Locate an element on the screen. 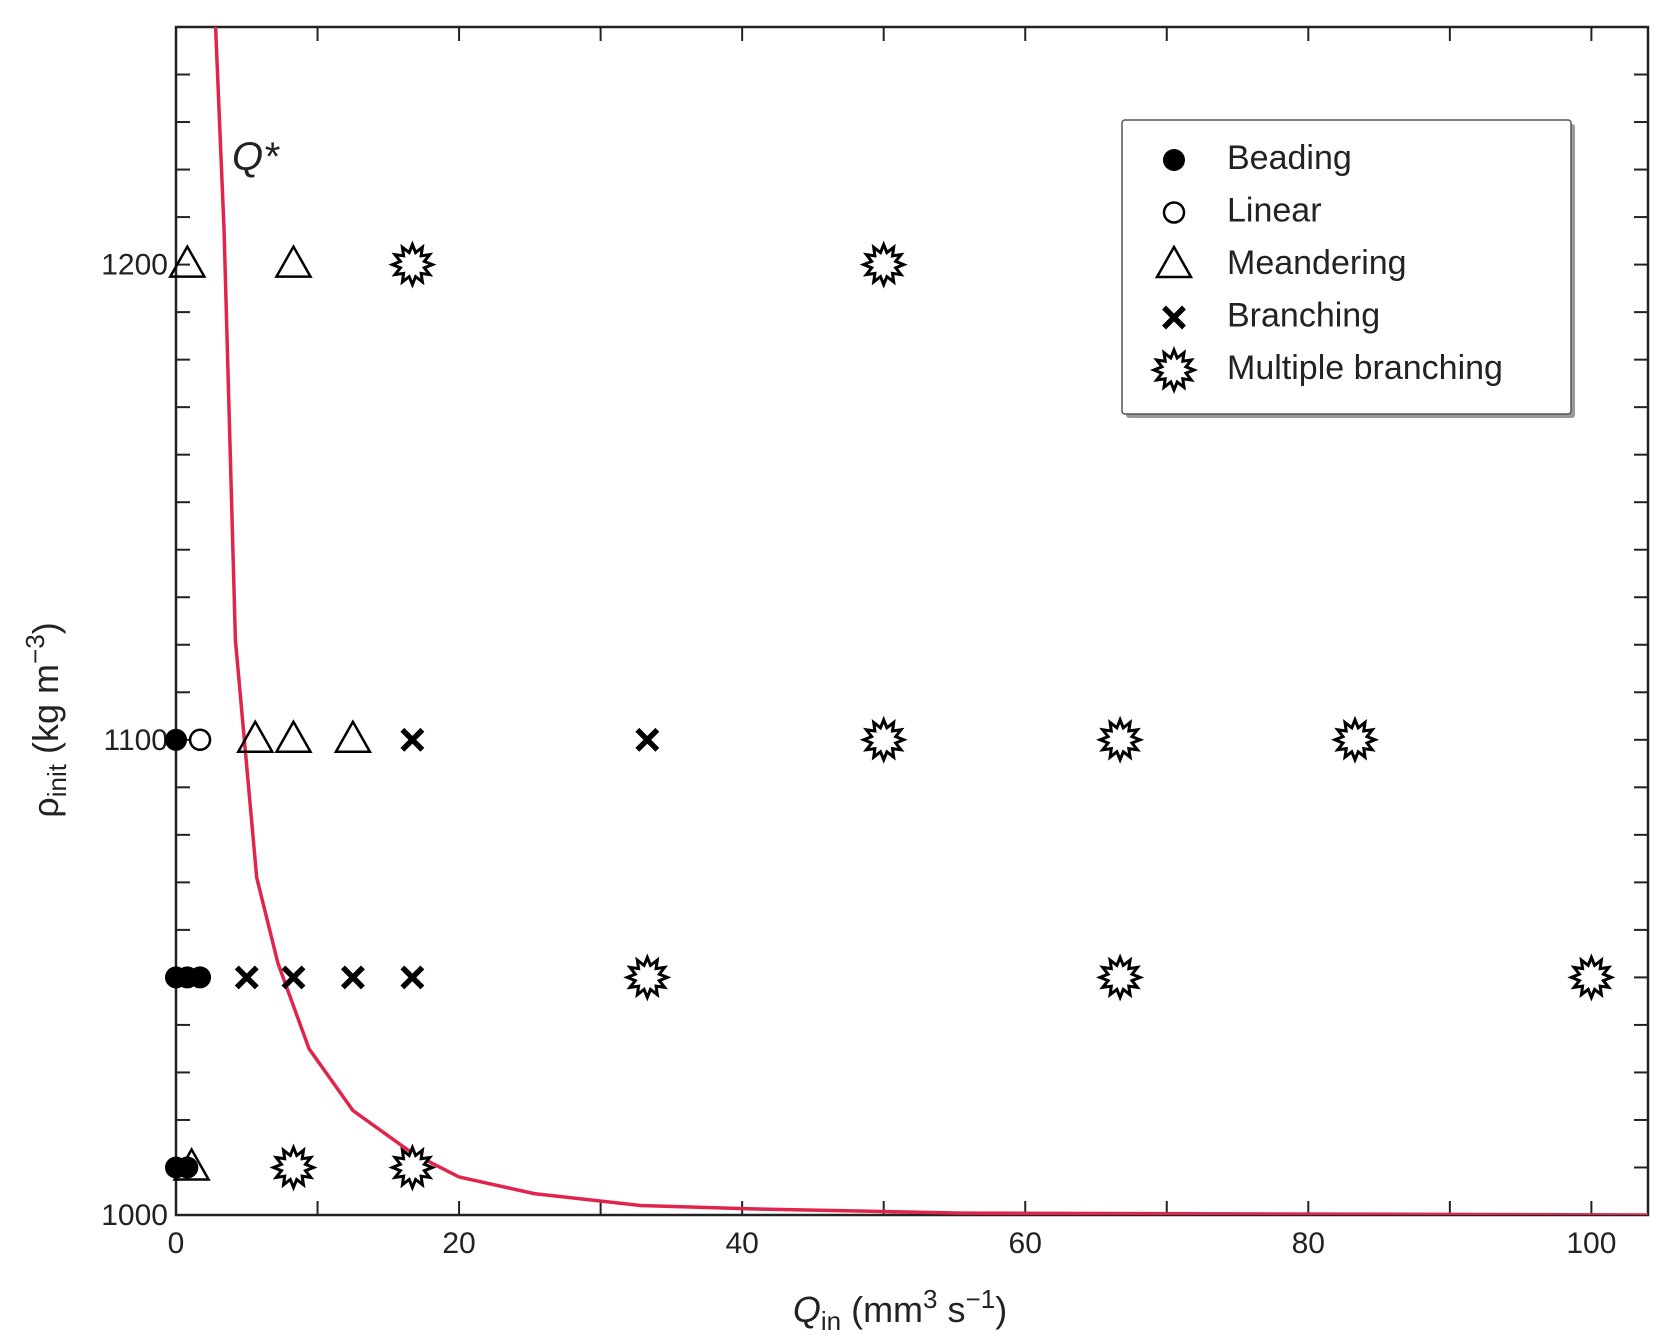 The image size is (1666, 1341). annotation: Q* is located at coordinates (256, 157).